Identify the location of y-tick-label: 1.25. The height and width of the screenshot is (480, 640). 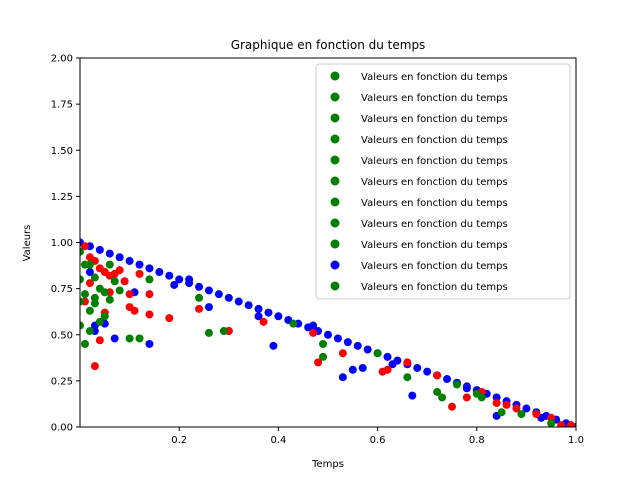
(62, 197).